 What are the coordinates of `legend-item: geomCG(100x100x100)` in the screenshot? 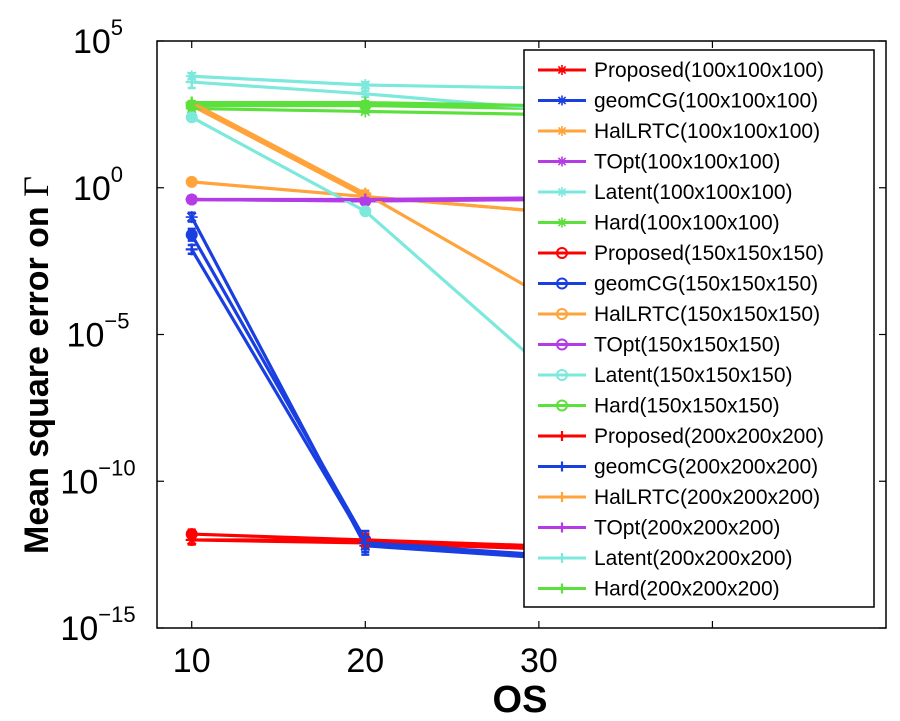 It's located at (678, 101).